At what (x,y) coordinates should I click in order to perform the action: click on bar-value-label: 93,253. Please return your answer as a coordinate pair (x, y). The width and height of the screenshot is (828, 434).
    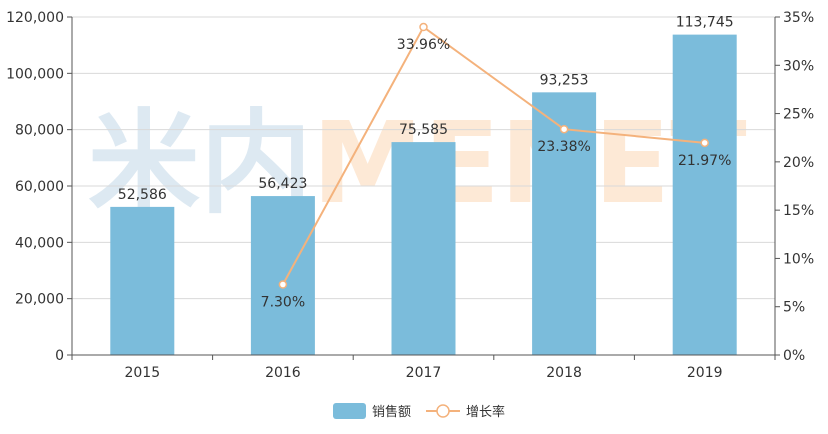
    Looking at the image, I should click on (564, 80).